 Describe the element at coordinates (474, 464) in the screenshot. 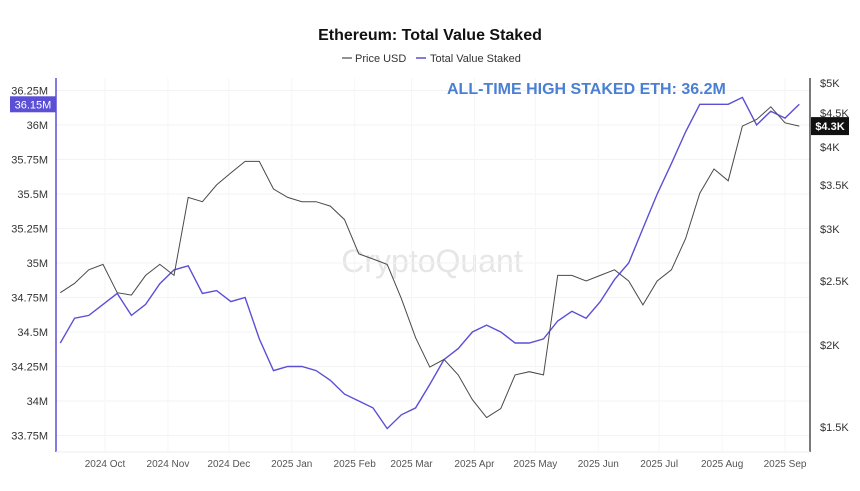

I see `x-tick-label: 2025 Apr` at that location.